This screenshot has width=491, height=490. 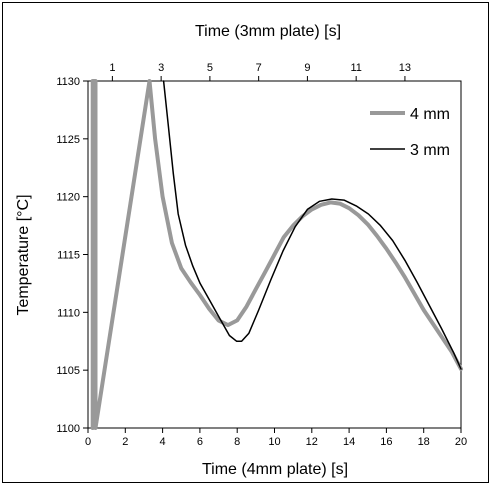 I want to click on x2-tick-label: 5, so click(x=210, y=68).